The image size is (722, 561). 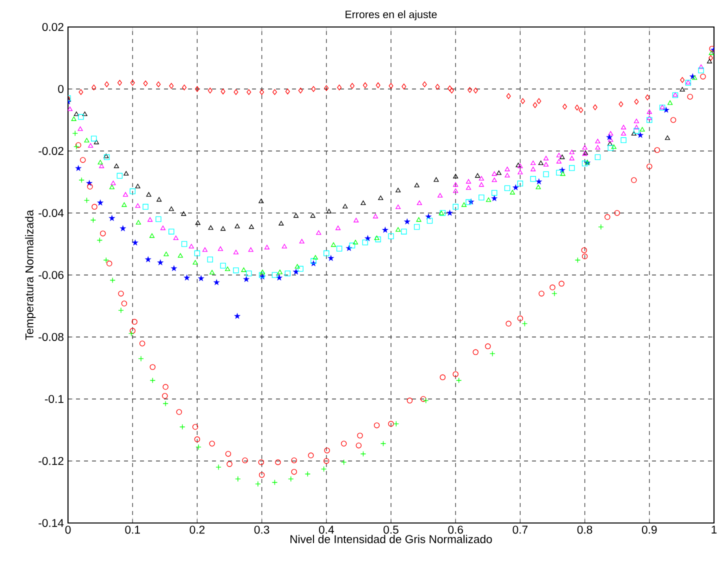 I want to click on x-tick-label: 0.5, so click(x=391, y=530).